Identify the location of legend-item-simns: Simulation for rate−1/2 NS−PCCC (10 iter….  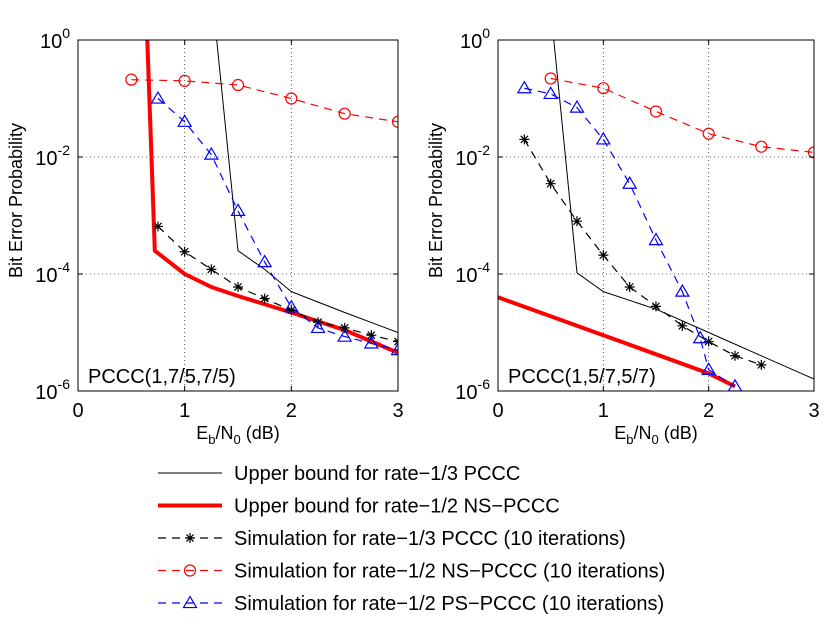
(411, 572).